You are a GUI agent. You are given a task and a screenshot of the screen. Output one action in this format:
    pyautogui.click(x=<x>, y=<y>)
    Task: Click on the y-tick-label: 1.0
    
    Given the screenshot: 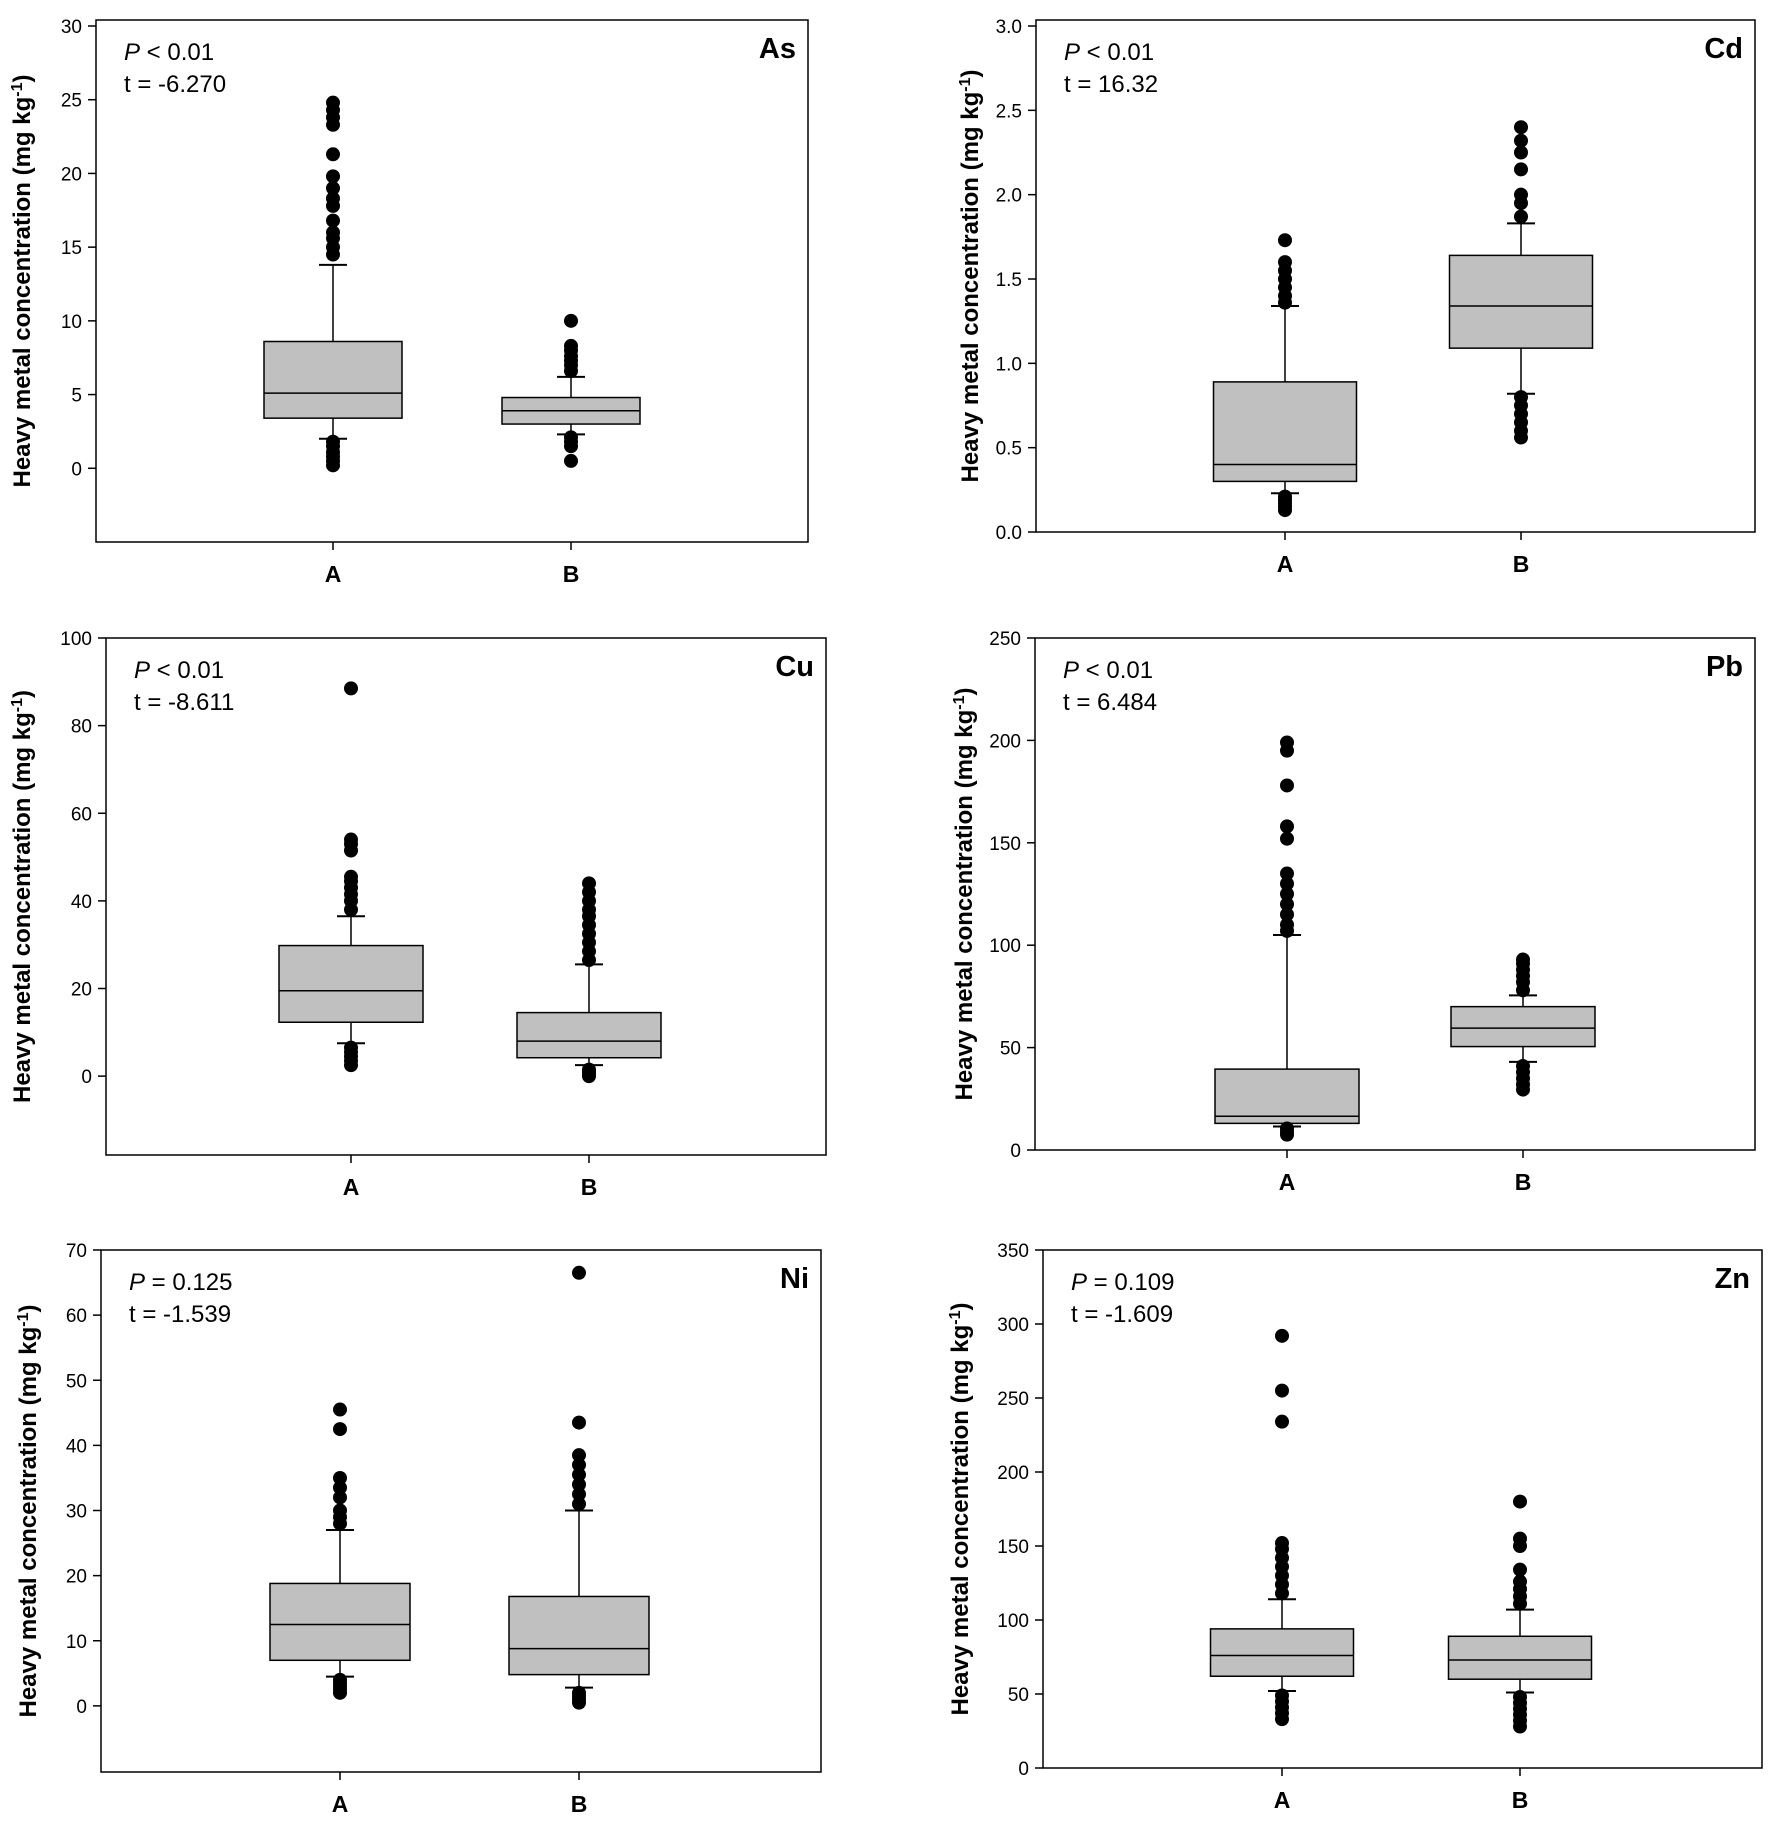 What is the action you would take?
    pyautogui.click(x=1009, y=364)
    